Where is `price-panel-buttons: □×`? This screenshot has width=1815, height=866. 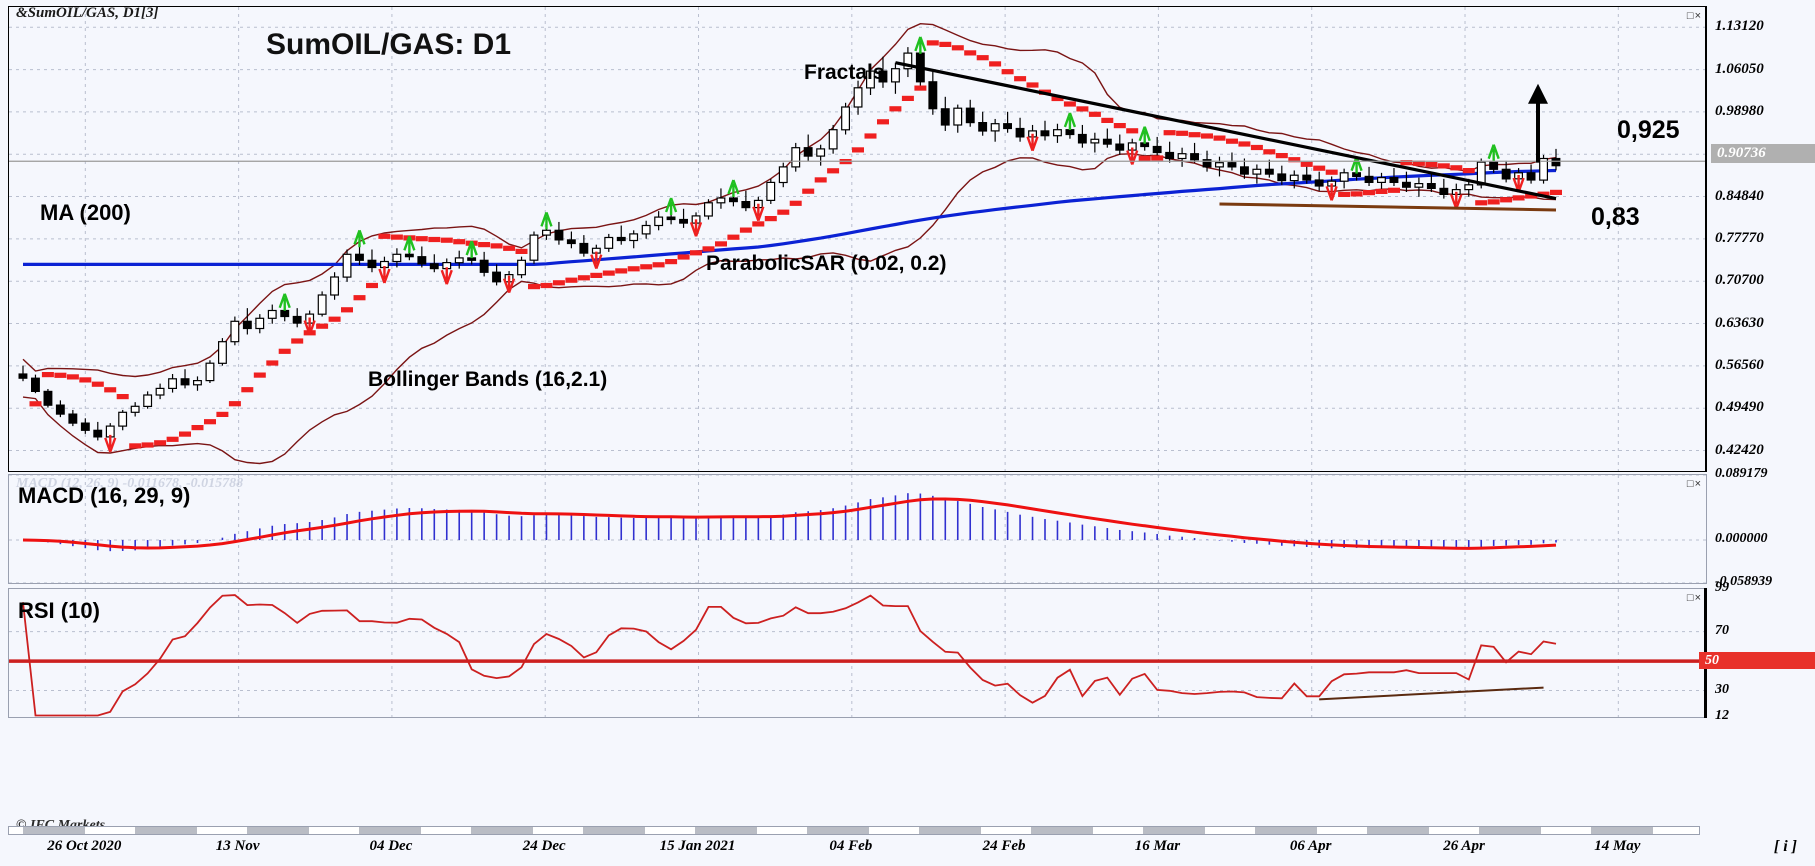
price-panel-buttons: □× is located at coordinates (1694, 16).